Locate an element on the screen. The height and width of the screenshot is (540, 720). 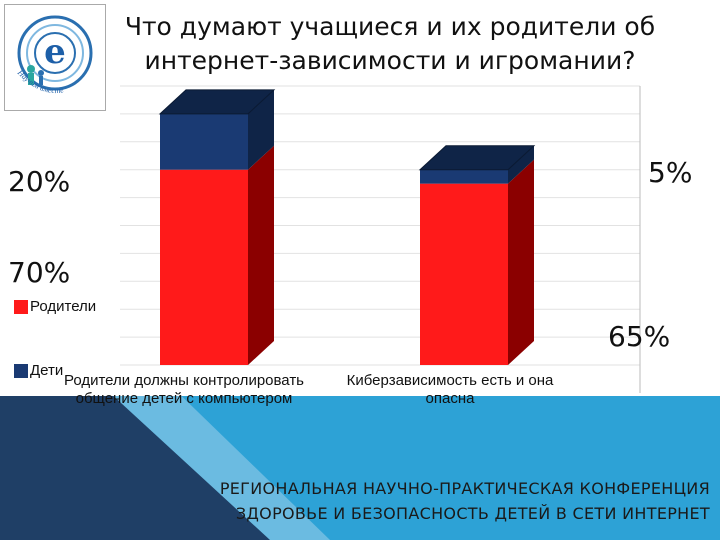
data-label-parents-cat1: 70% is located at coordinates (39, 272).